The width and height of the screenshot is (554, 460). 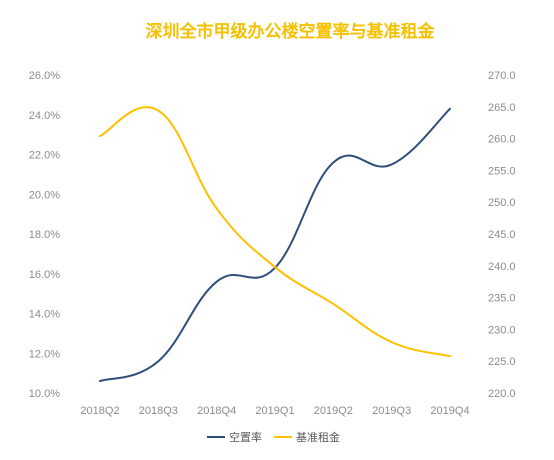 What do you see at coordinates (273, 437) in the screenshot?
I see `legend: 空置率 基准租金` at bounding box center [273, 437].